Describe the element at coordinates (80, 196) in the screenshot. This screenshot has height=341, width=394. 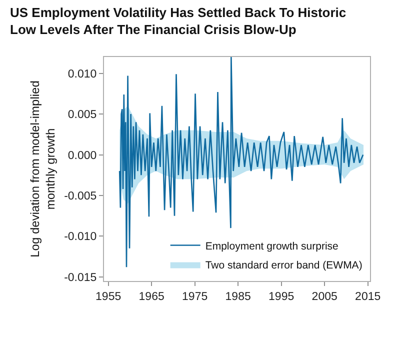
I see `y-tick-label: -0.005` at that location.